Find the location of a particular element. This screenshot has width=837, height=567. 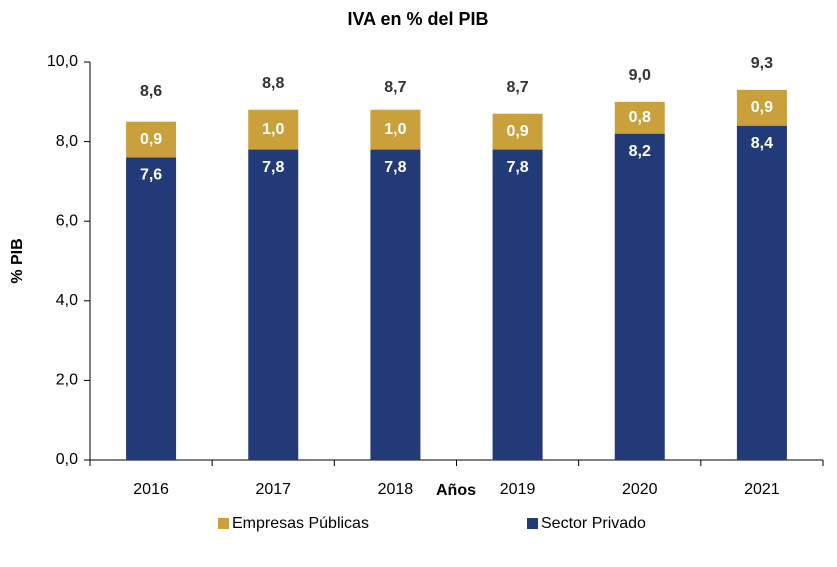

y-tick-label: 8,0 is located at coordinates (67, 141).